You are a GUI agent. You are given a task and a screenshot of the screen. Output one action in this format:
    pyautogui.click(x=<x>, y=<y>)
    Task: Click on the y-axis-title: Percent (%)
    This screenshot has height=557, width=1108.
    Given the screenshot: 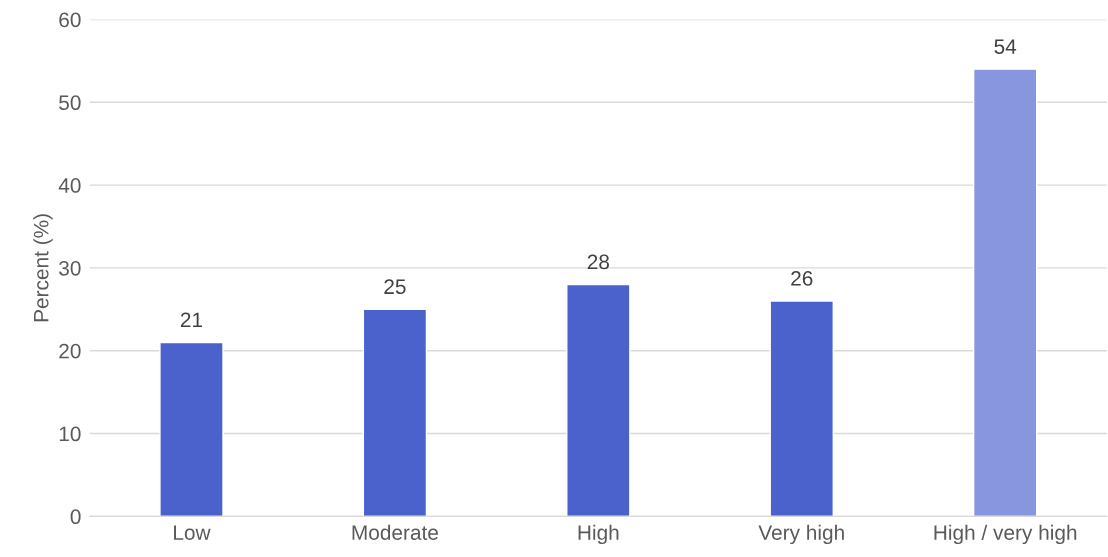 What is the action you would take?
    pyautogui.click(x=43, y=268)
    